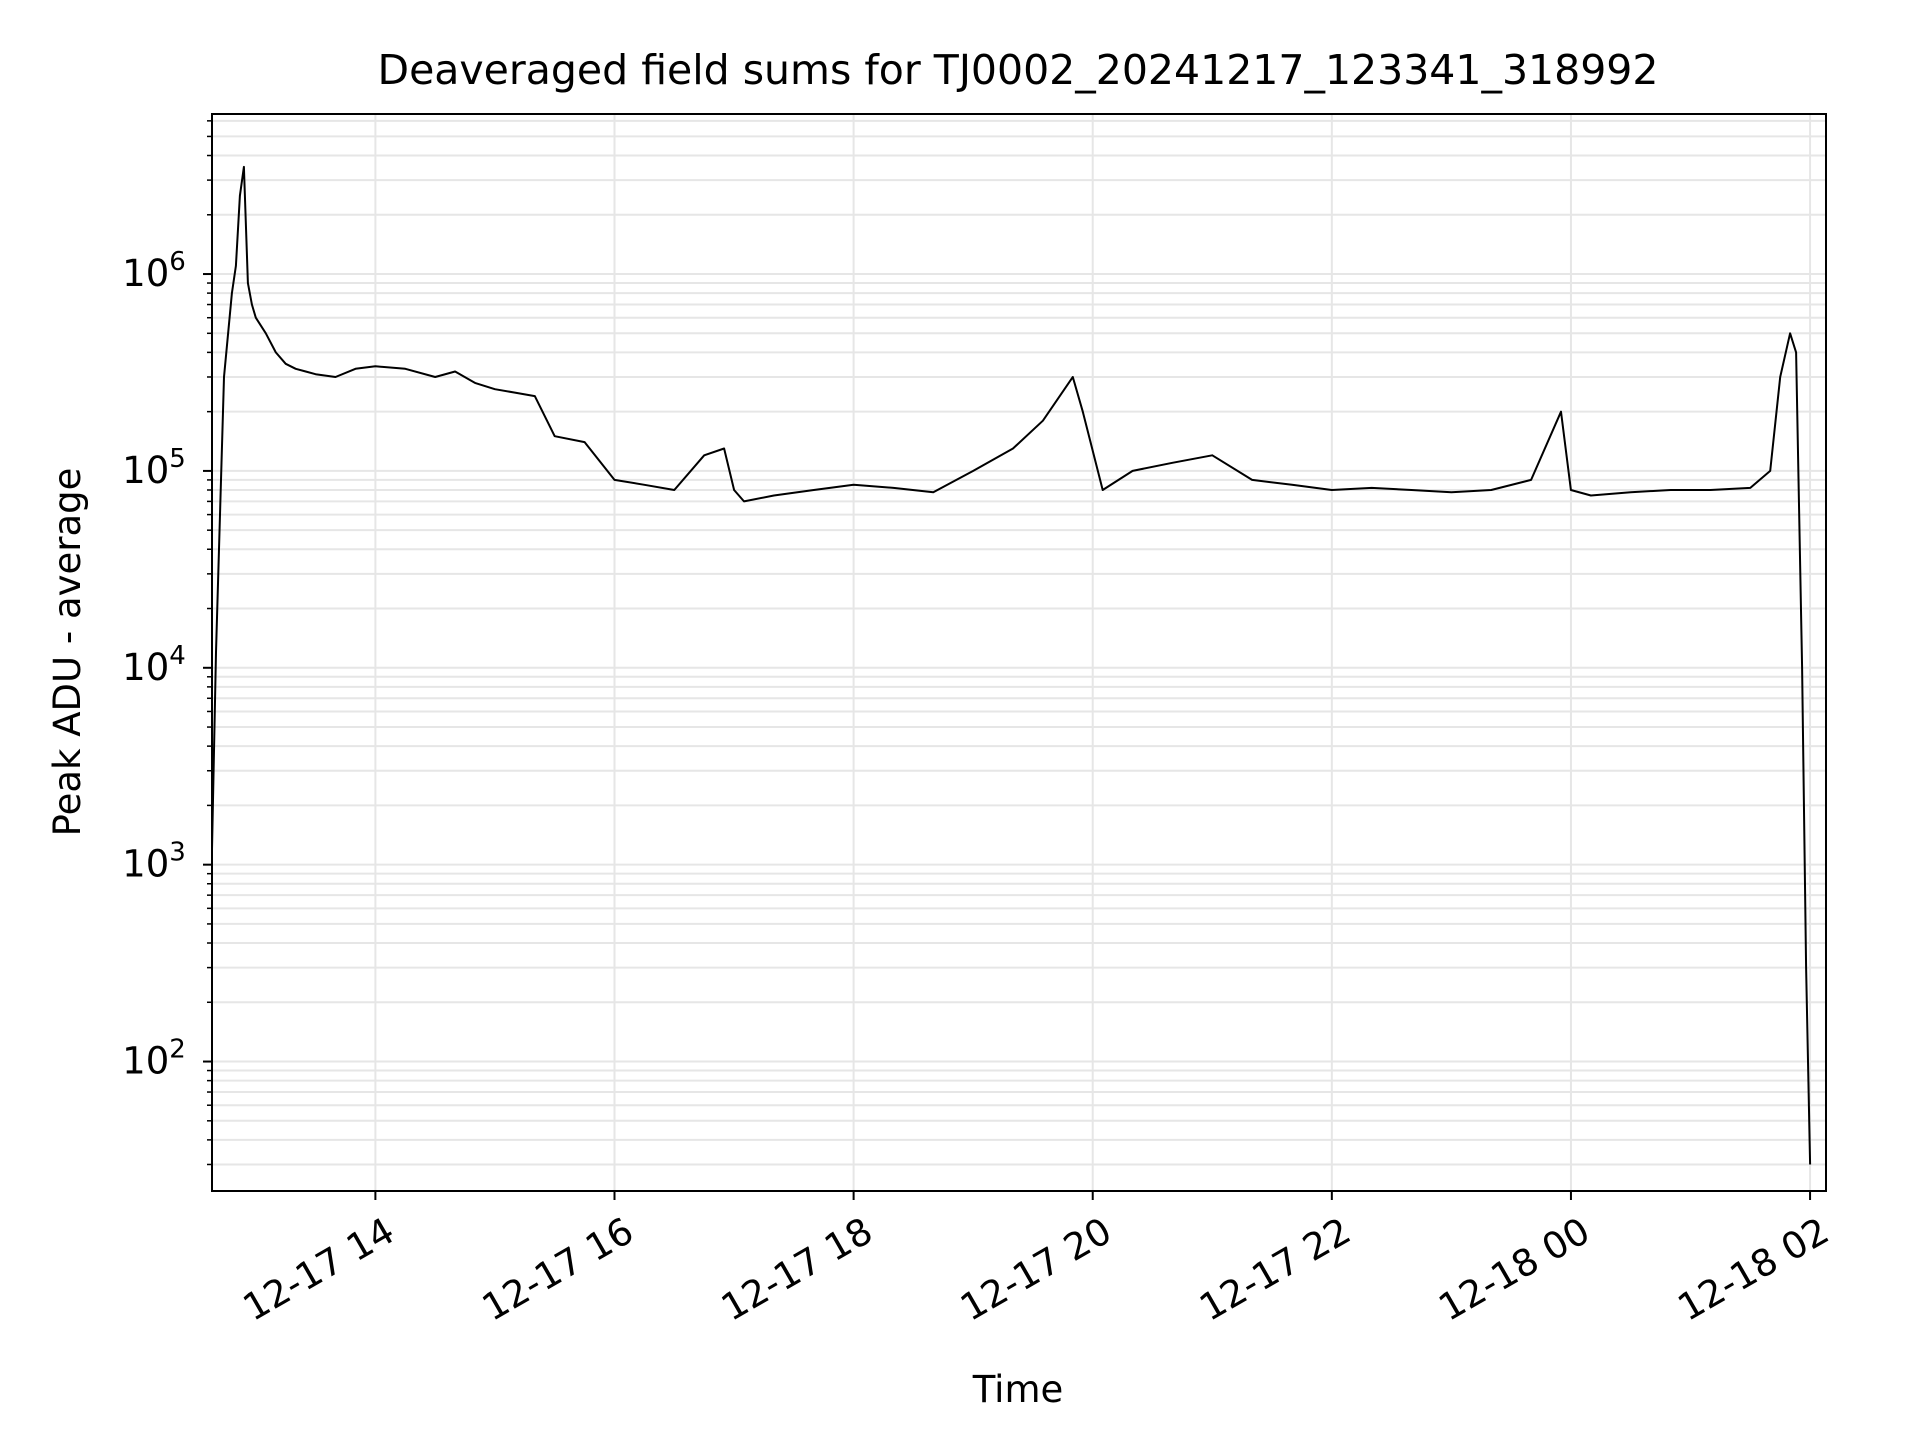 Image resolution: width=1920 pixels, height=1440 pixels. What do you see at coordinates (1018, 1389) in the screenshot?
I see `x-axis-label: Time` at bounding box center [1018, 1389].